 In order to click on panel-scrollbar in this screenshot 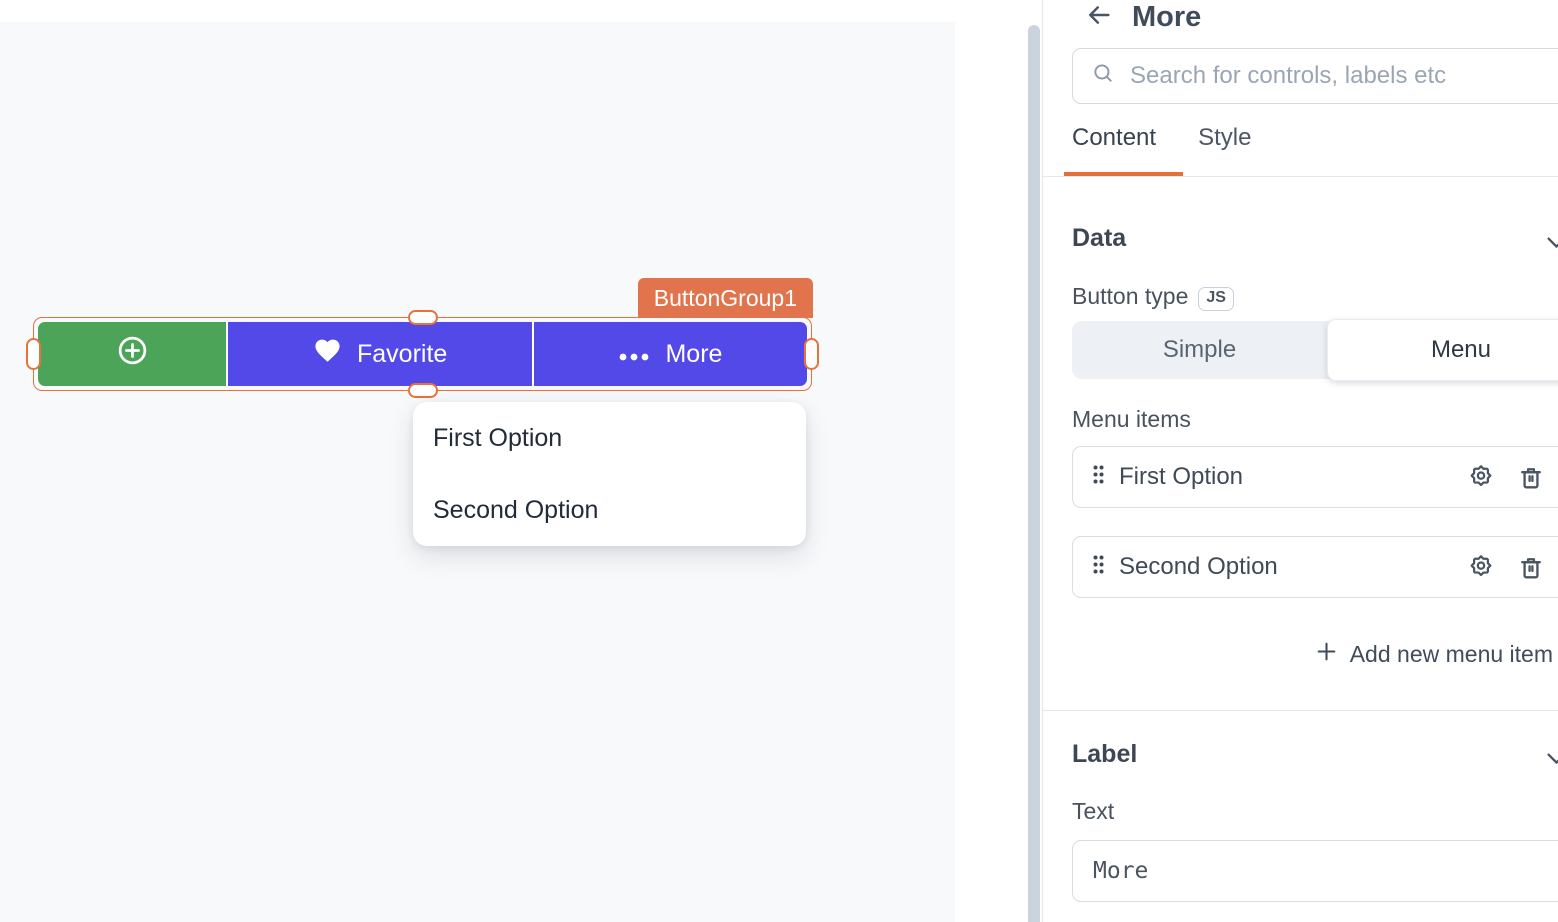, I will do `click(1034, 473)`.